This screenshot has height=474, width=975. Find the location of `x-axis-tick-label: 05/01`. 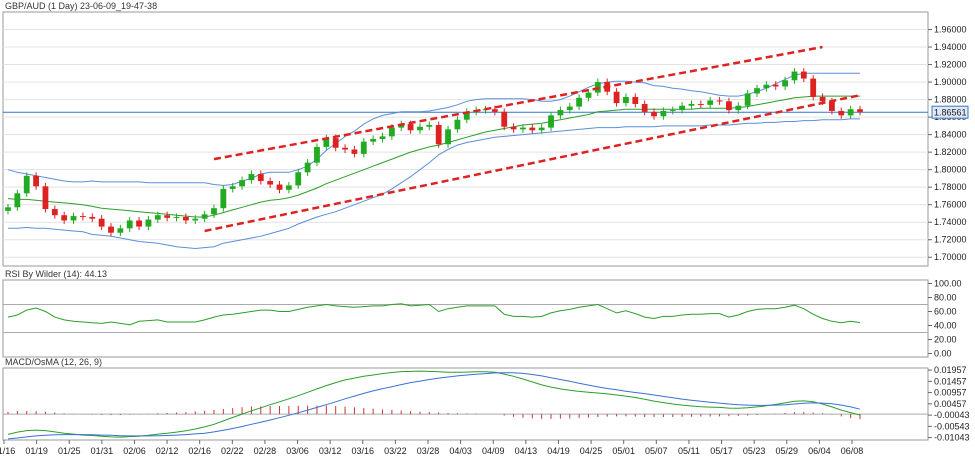

x-axis-tick-label: 05/01 is located at coordinates (623, 451).